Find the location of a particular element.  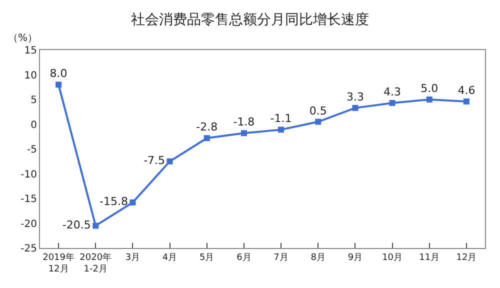

text: -15.8 is located at coordinates (113, 201).